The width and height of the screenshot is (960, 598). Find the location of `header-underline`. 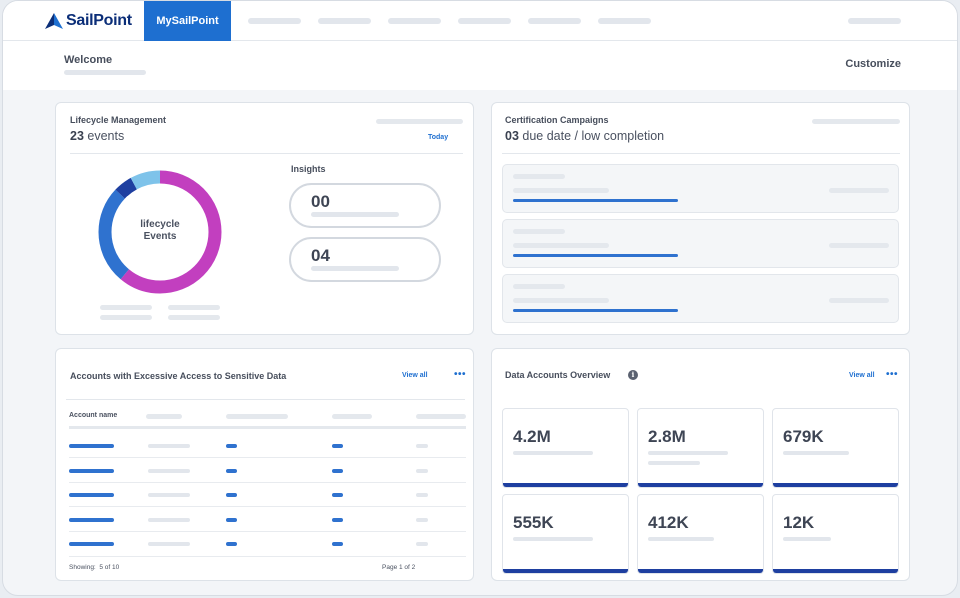

header-underline is located at coordinates (267, 427).